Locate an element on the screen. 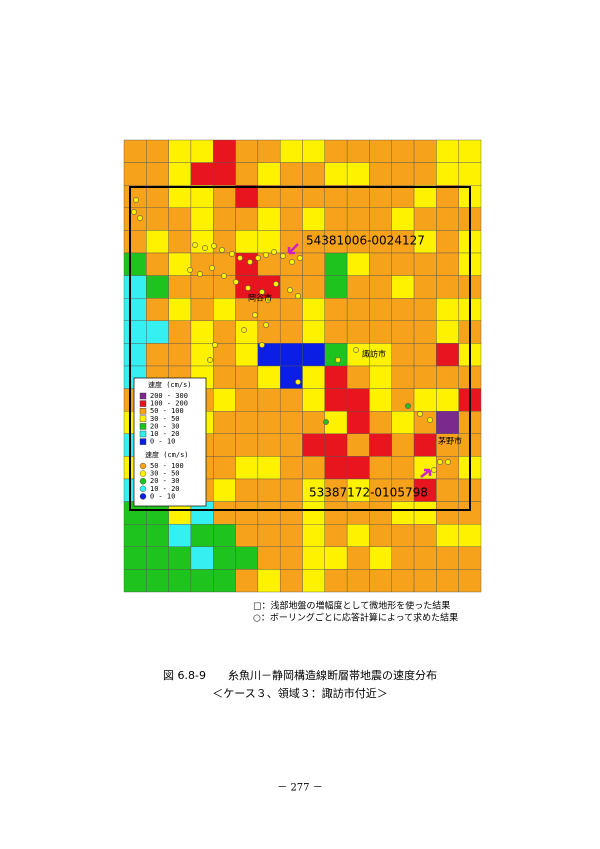 The width and height of the screenshot is (600, 849). legend-label: 10 - 20 is located at coordinates (165, 434).